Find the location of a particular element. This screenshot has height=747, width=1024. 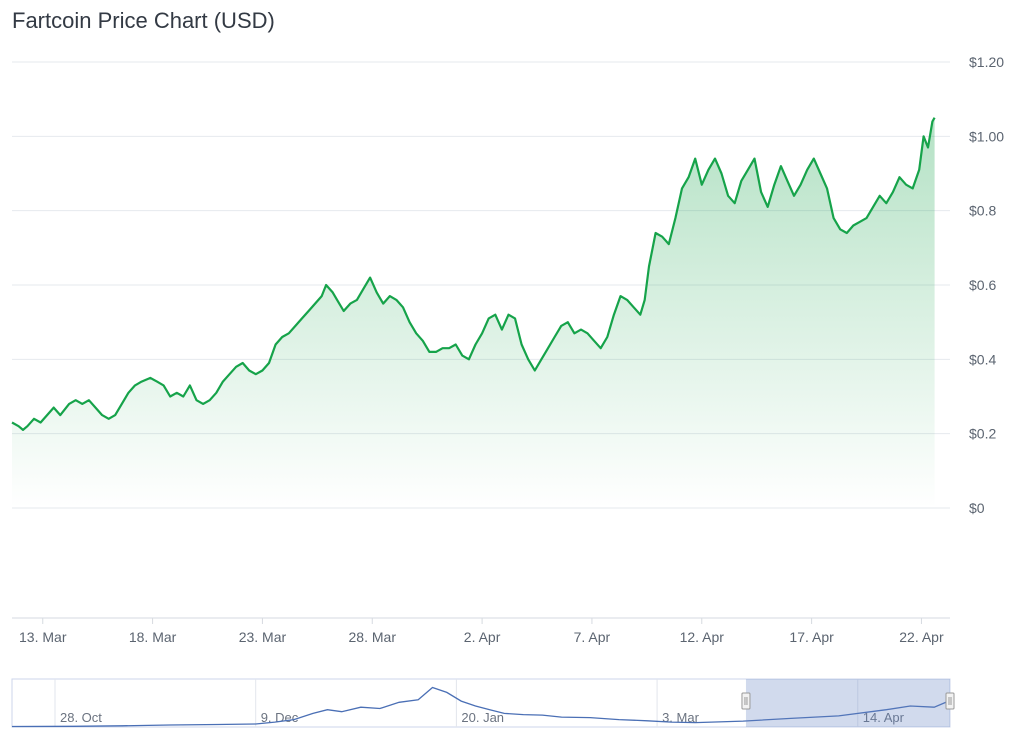

y-tick-label: $1.00 is located at coordinates (986, 136).